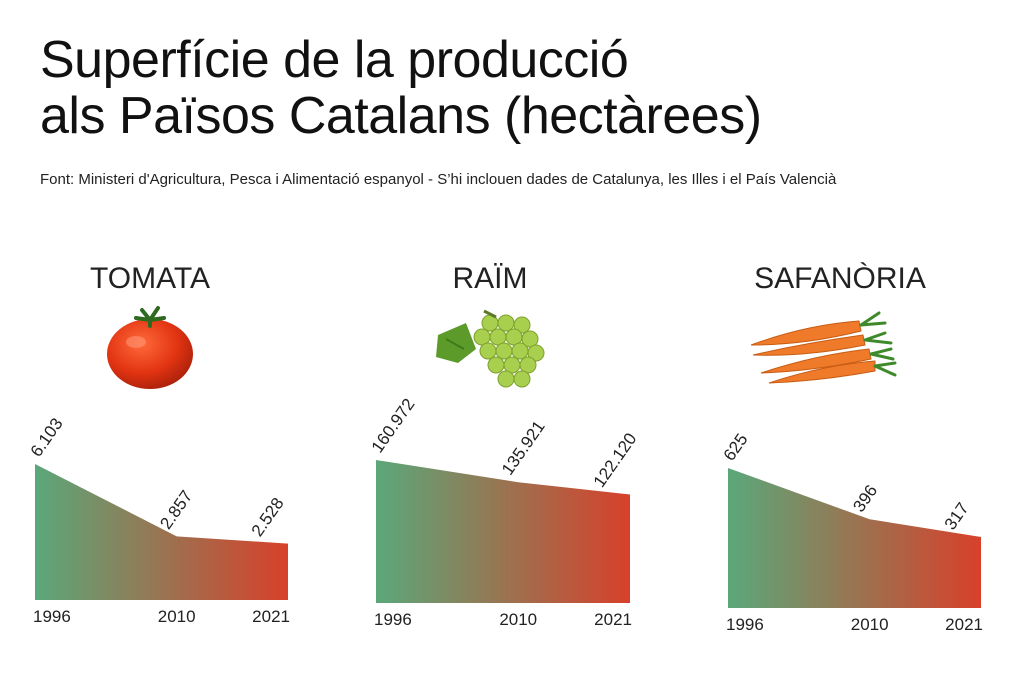 The height and width of the screenshot is (683, 1024). What do you see at coordinates (401, 116) in the screenshot?
I see `title-line-2: als Països Catalans (hectàrees)` at bounding box center [401, 116].